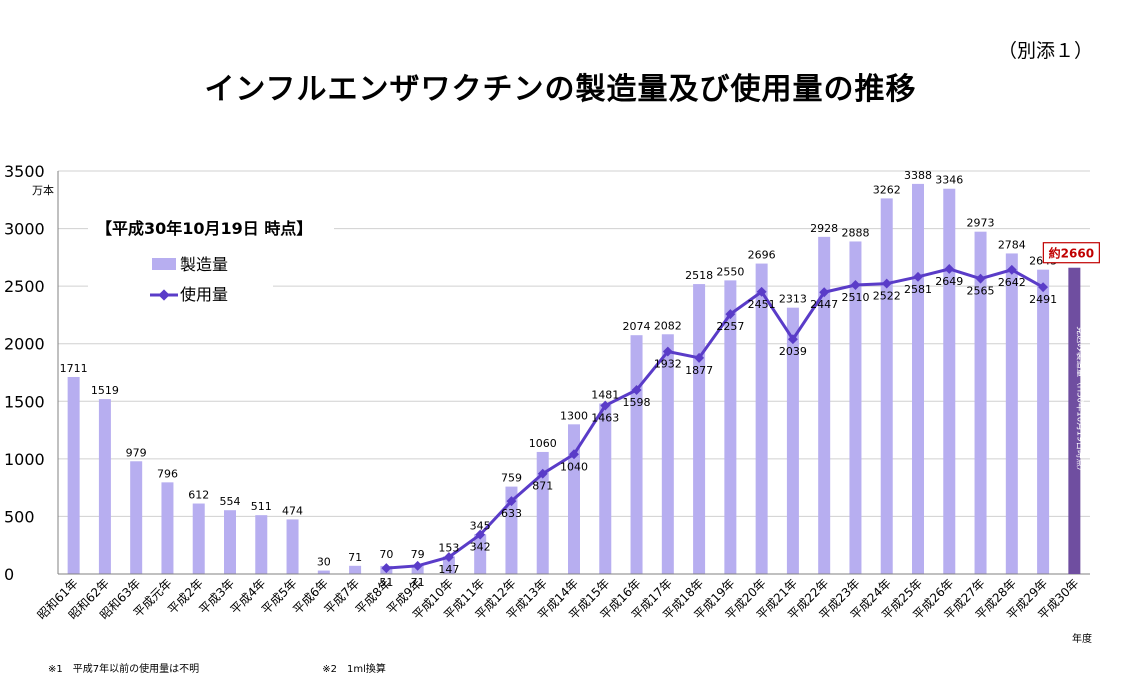 The height and width of the screenshot is (677, 1121). I want to click on bar-value-label: 71, so click(355, 557).